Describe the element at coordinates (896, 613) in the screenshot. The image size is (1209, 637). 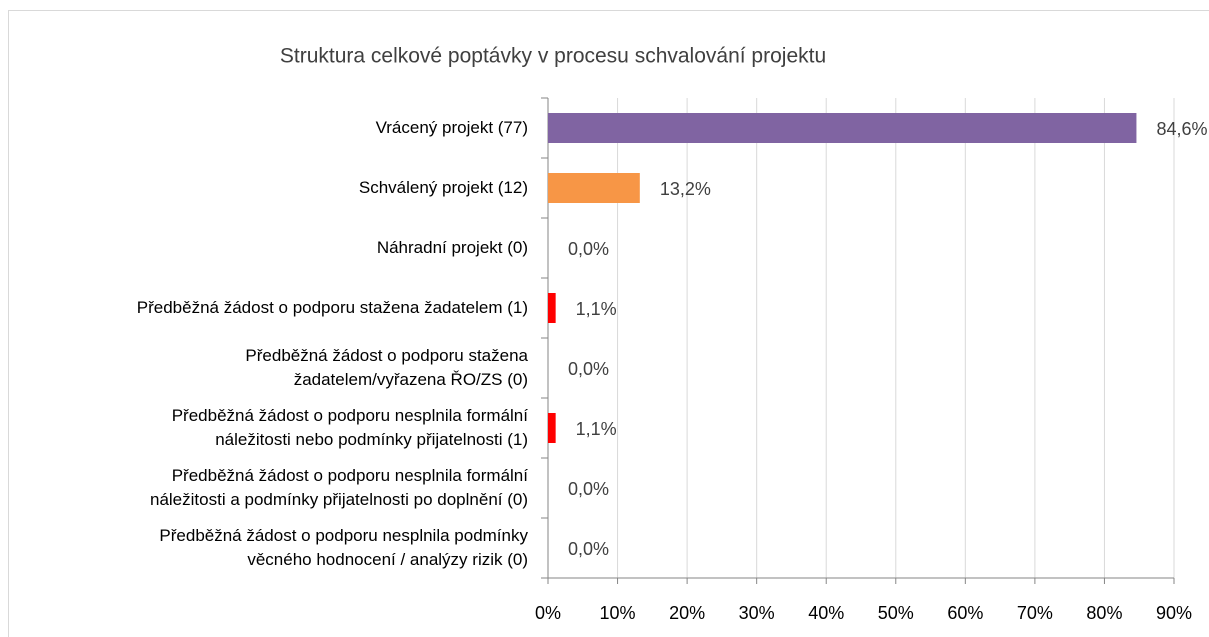
I see `x-tick-label: 50%` at that location.